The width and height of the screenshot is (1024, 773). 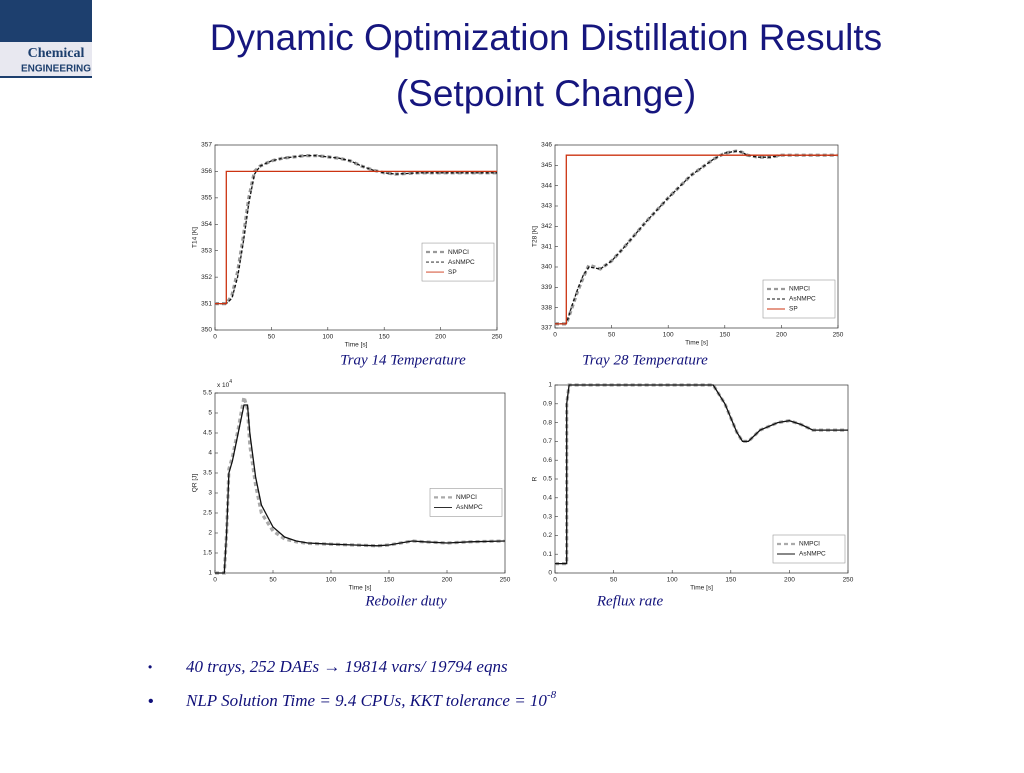 What do you see at coordinates (547, 422) in the screenshot?
I see `y-tick-label: 0.8` at bounding box center [547, 422].